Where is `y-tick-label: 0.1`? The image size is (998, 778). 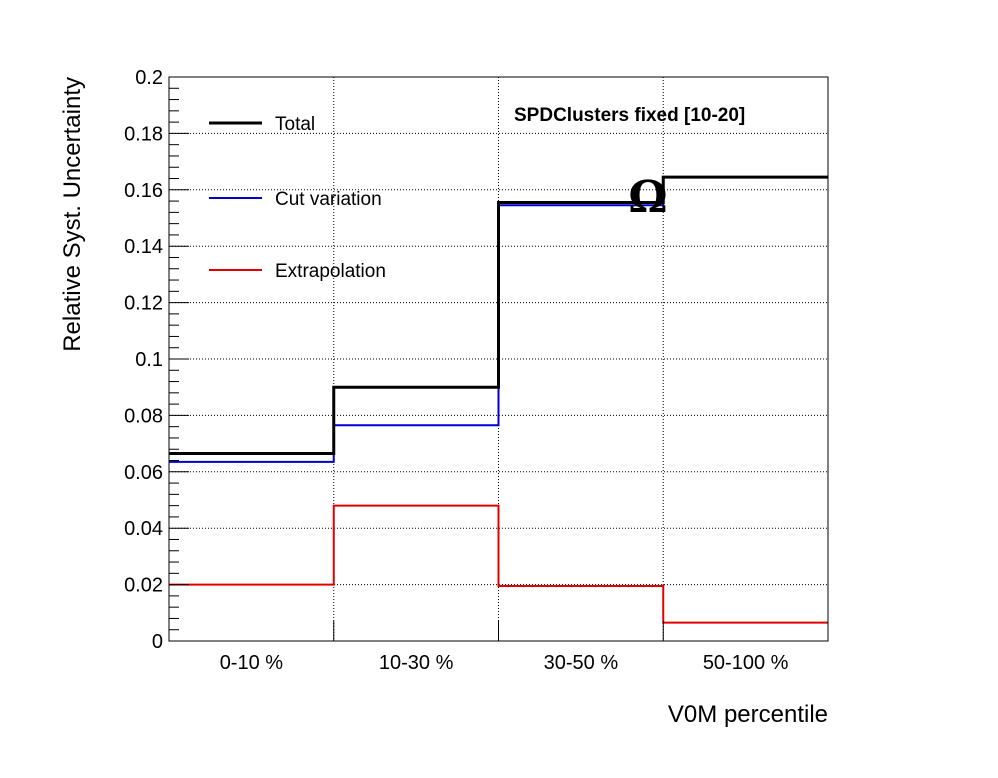
y-tick-label: 0.1 is located at coordinates (149, 360).